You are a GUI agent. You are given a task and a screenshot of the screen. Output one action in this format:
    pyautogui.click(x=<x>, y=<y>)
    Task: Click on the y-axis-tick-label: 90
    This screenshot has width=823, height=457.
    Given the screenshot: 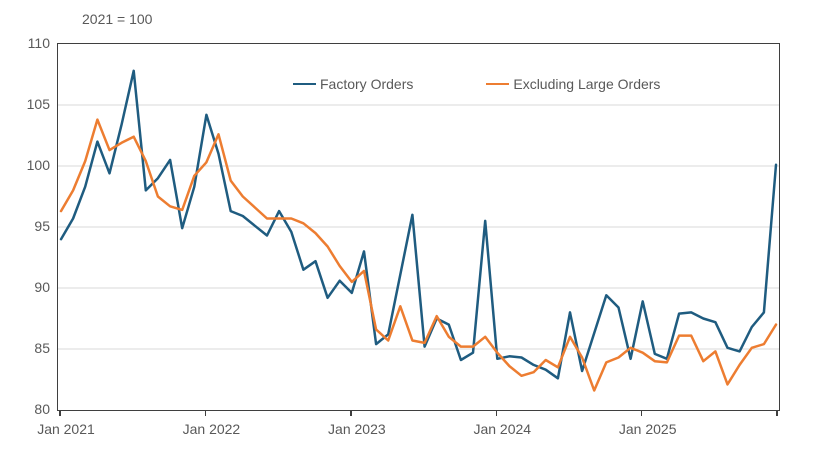 What is the action you would take?
    pyautogui.click(x=42, y=287)
    